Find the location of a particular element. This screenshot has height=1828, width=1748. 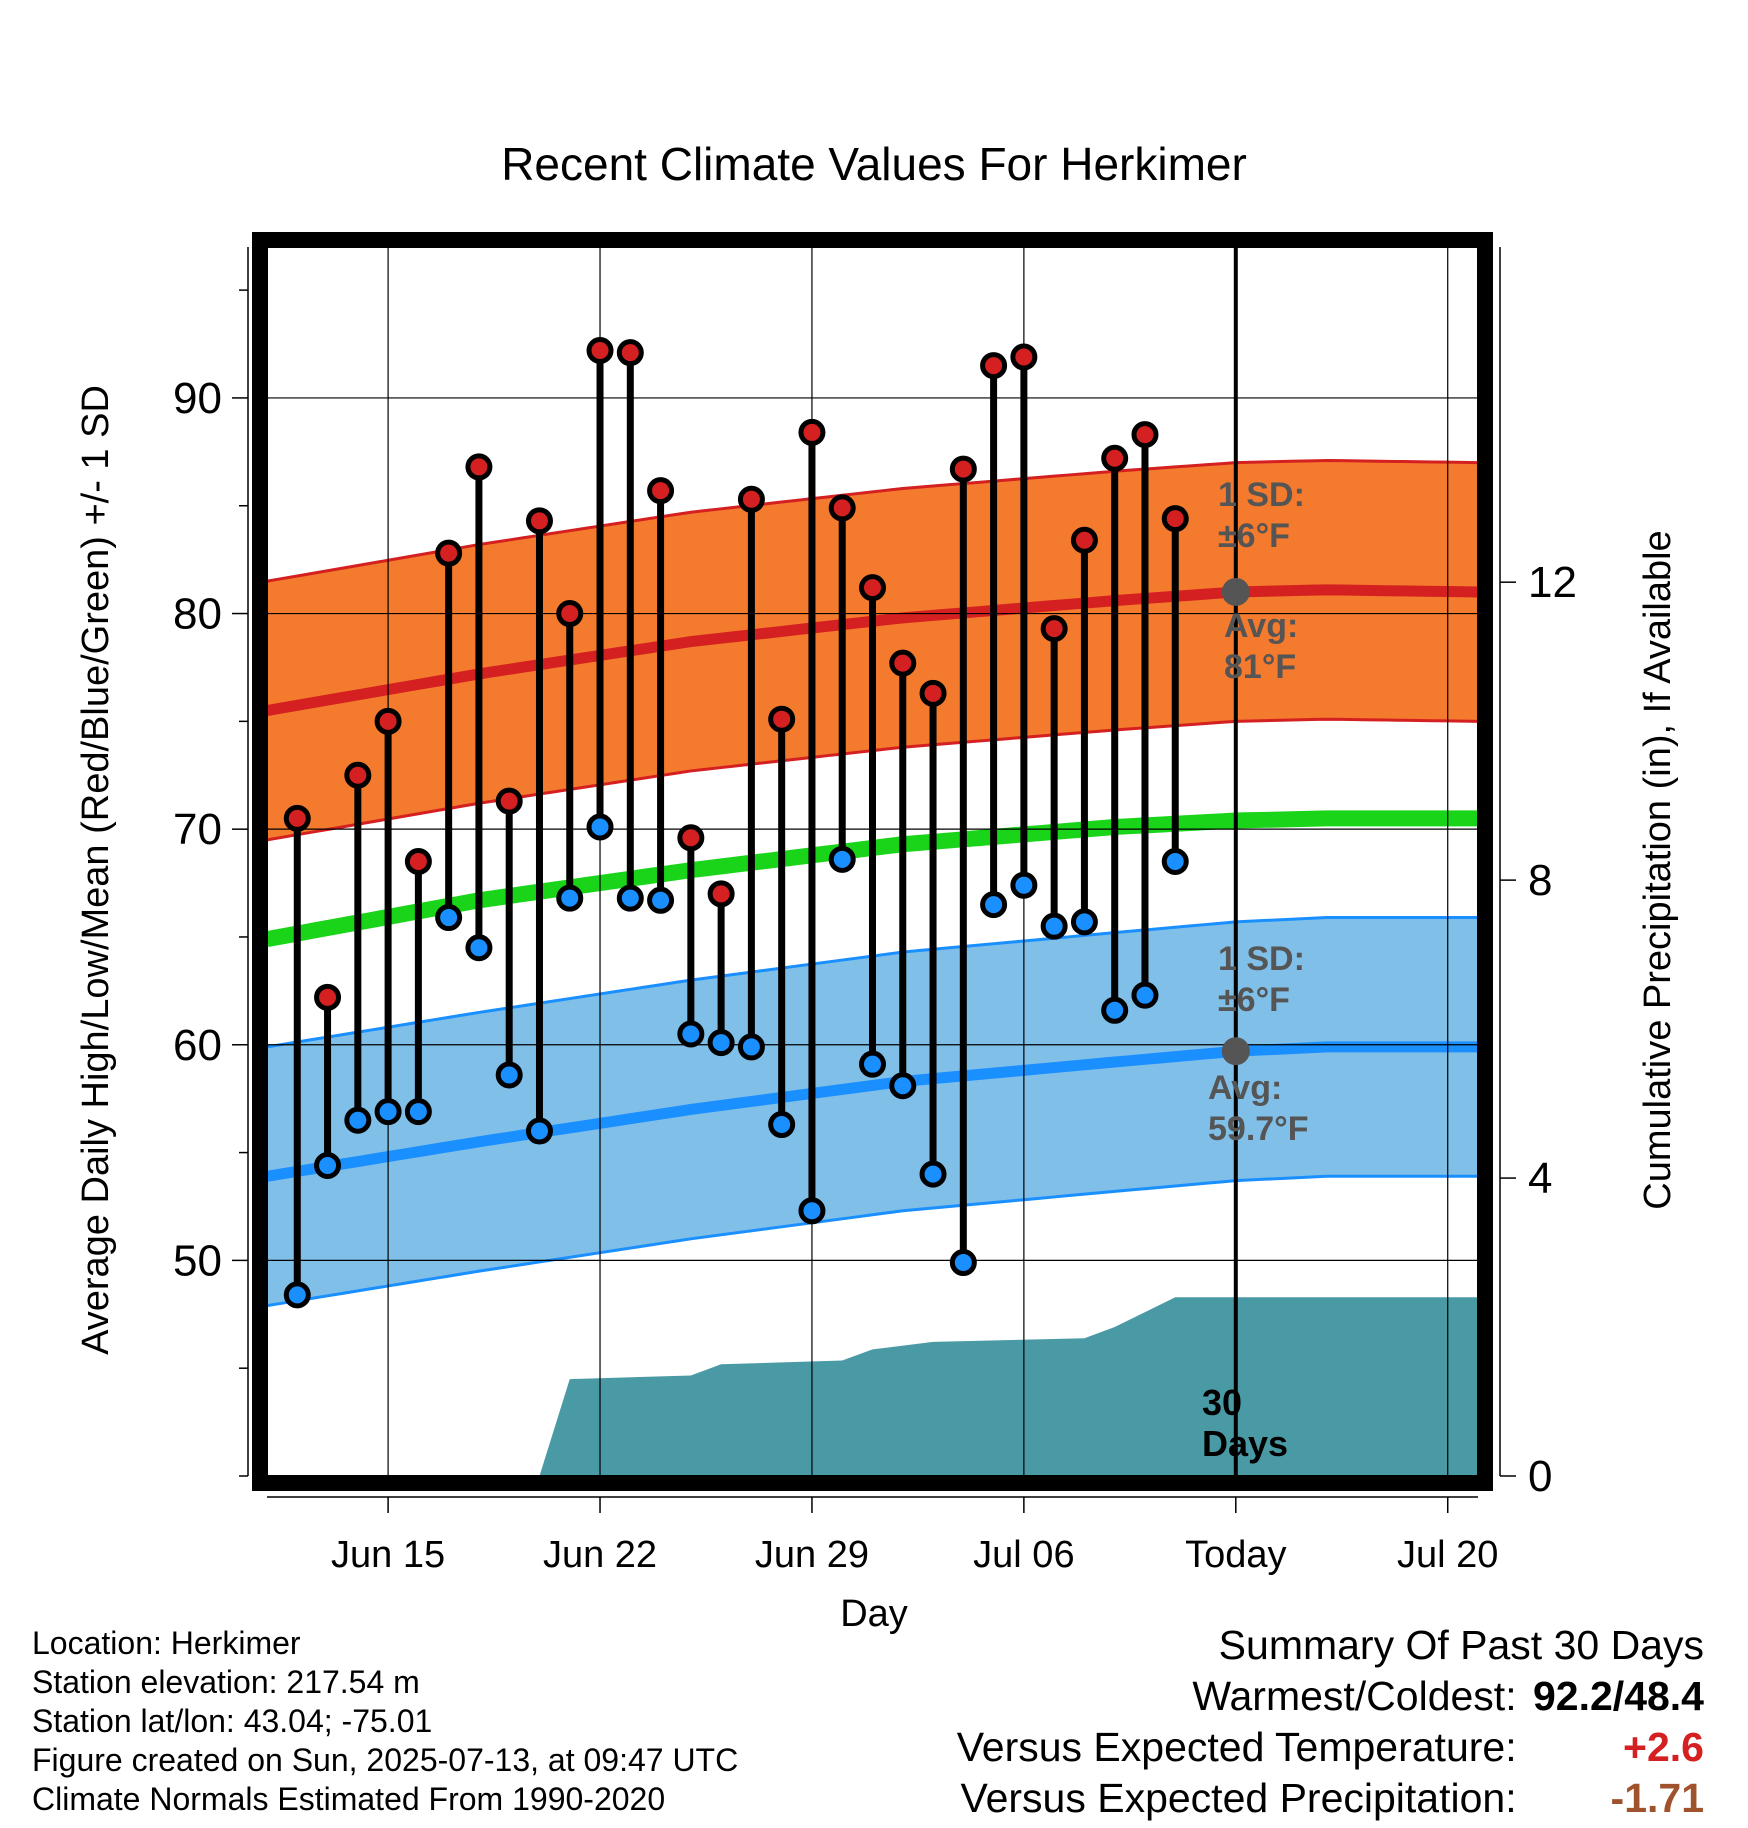

latlon-line: Station lat/lon: 43.04; -75.01 is located at coordinates (232, 1721).